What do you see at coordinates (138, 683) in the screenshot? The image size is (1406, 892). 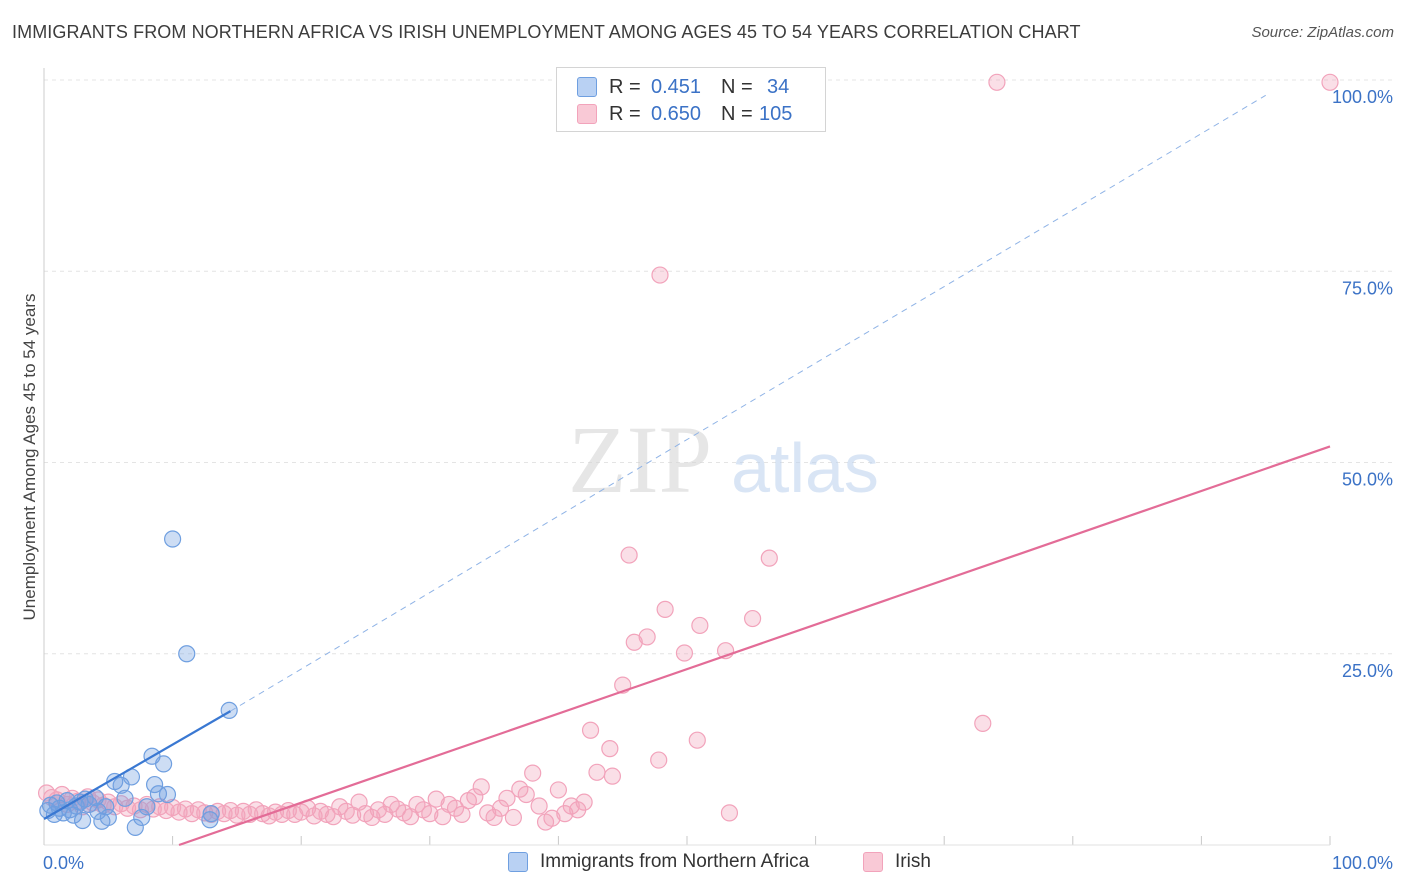 I see `northern-africa-points` at bounding box center [138, 683].